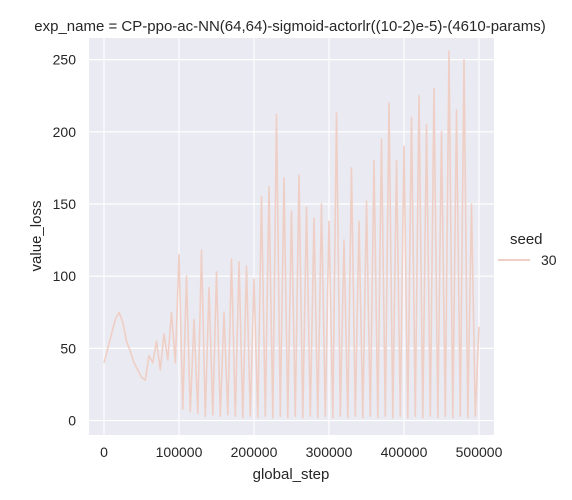 The height and width of the screenshot is (500, 572). What do you see at coordinates (65, 240) in the screenshot?
I see `y-tick-labels: 0 50 100 150 200 250` at bounding box center [65, 240].